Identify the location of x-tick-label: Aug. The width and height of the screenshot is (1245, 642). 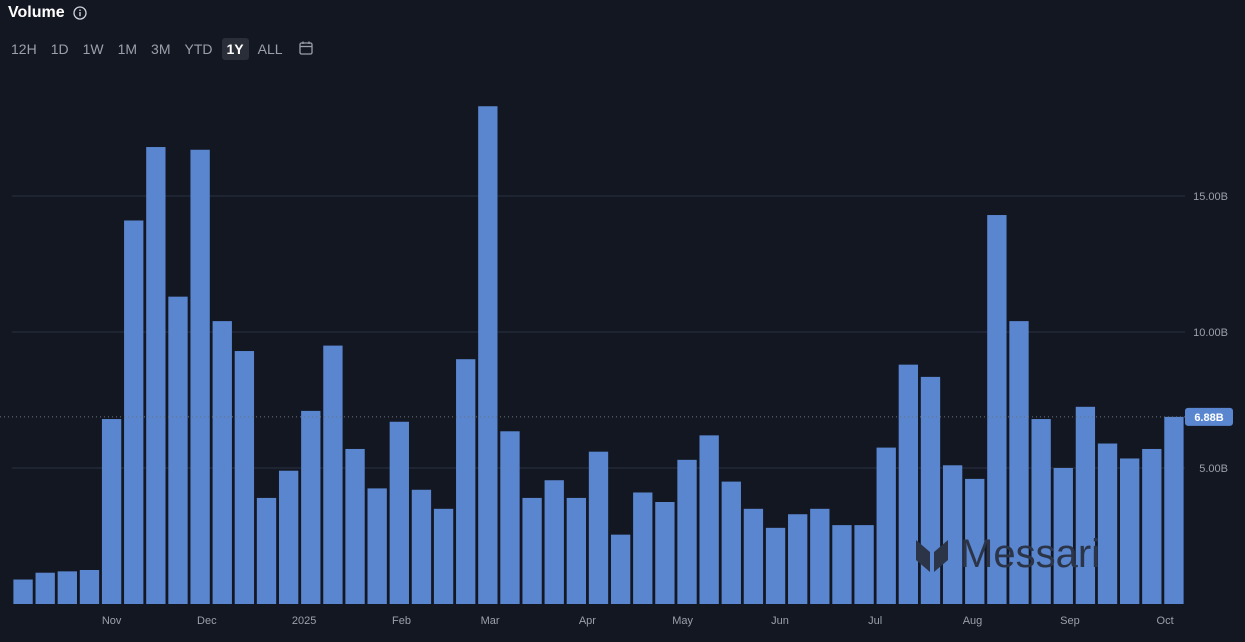
(973, 621).